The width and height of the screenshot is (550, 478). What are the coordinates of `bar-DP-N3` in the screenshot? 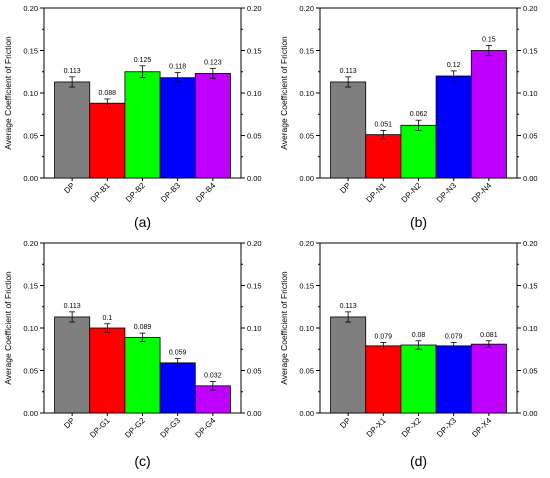 It's located at (453, 127).